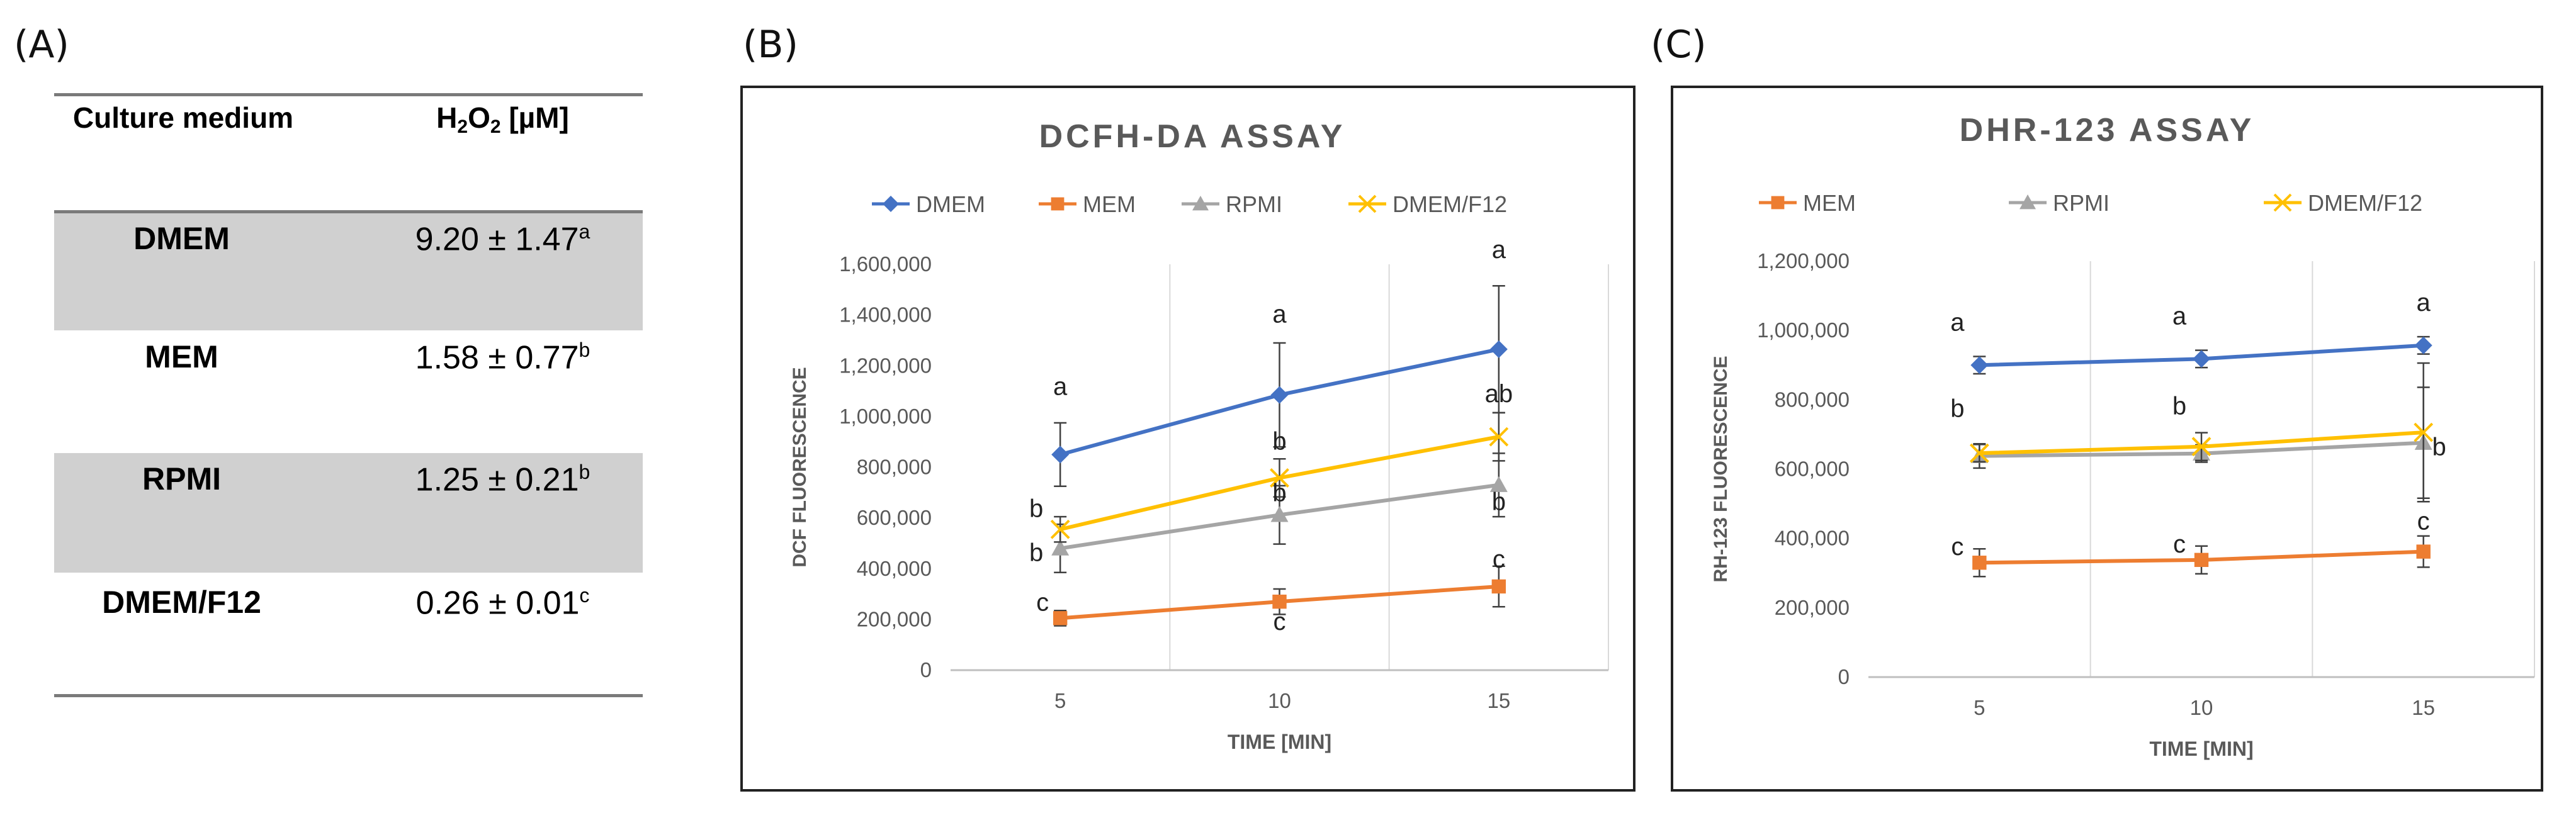 Image resolution: width=2576 pixels, height=813 pixels. Describe the element at coordinates (2107, 130) in the screenshot. I see `chart-title: DHR-123 ASSAY` at that location.